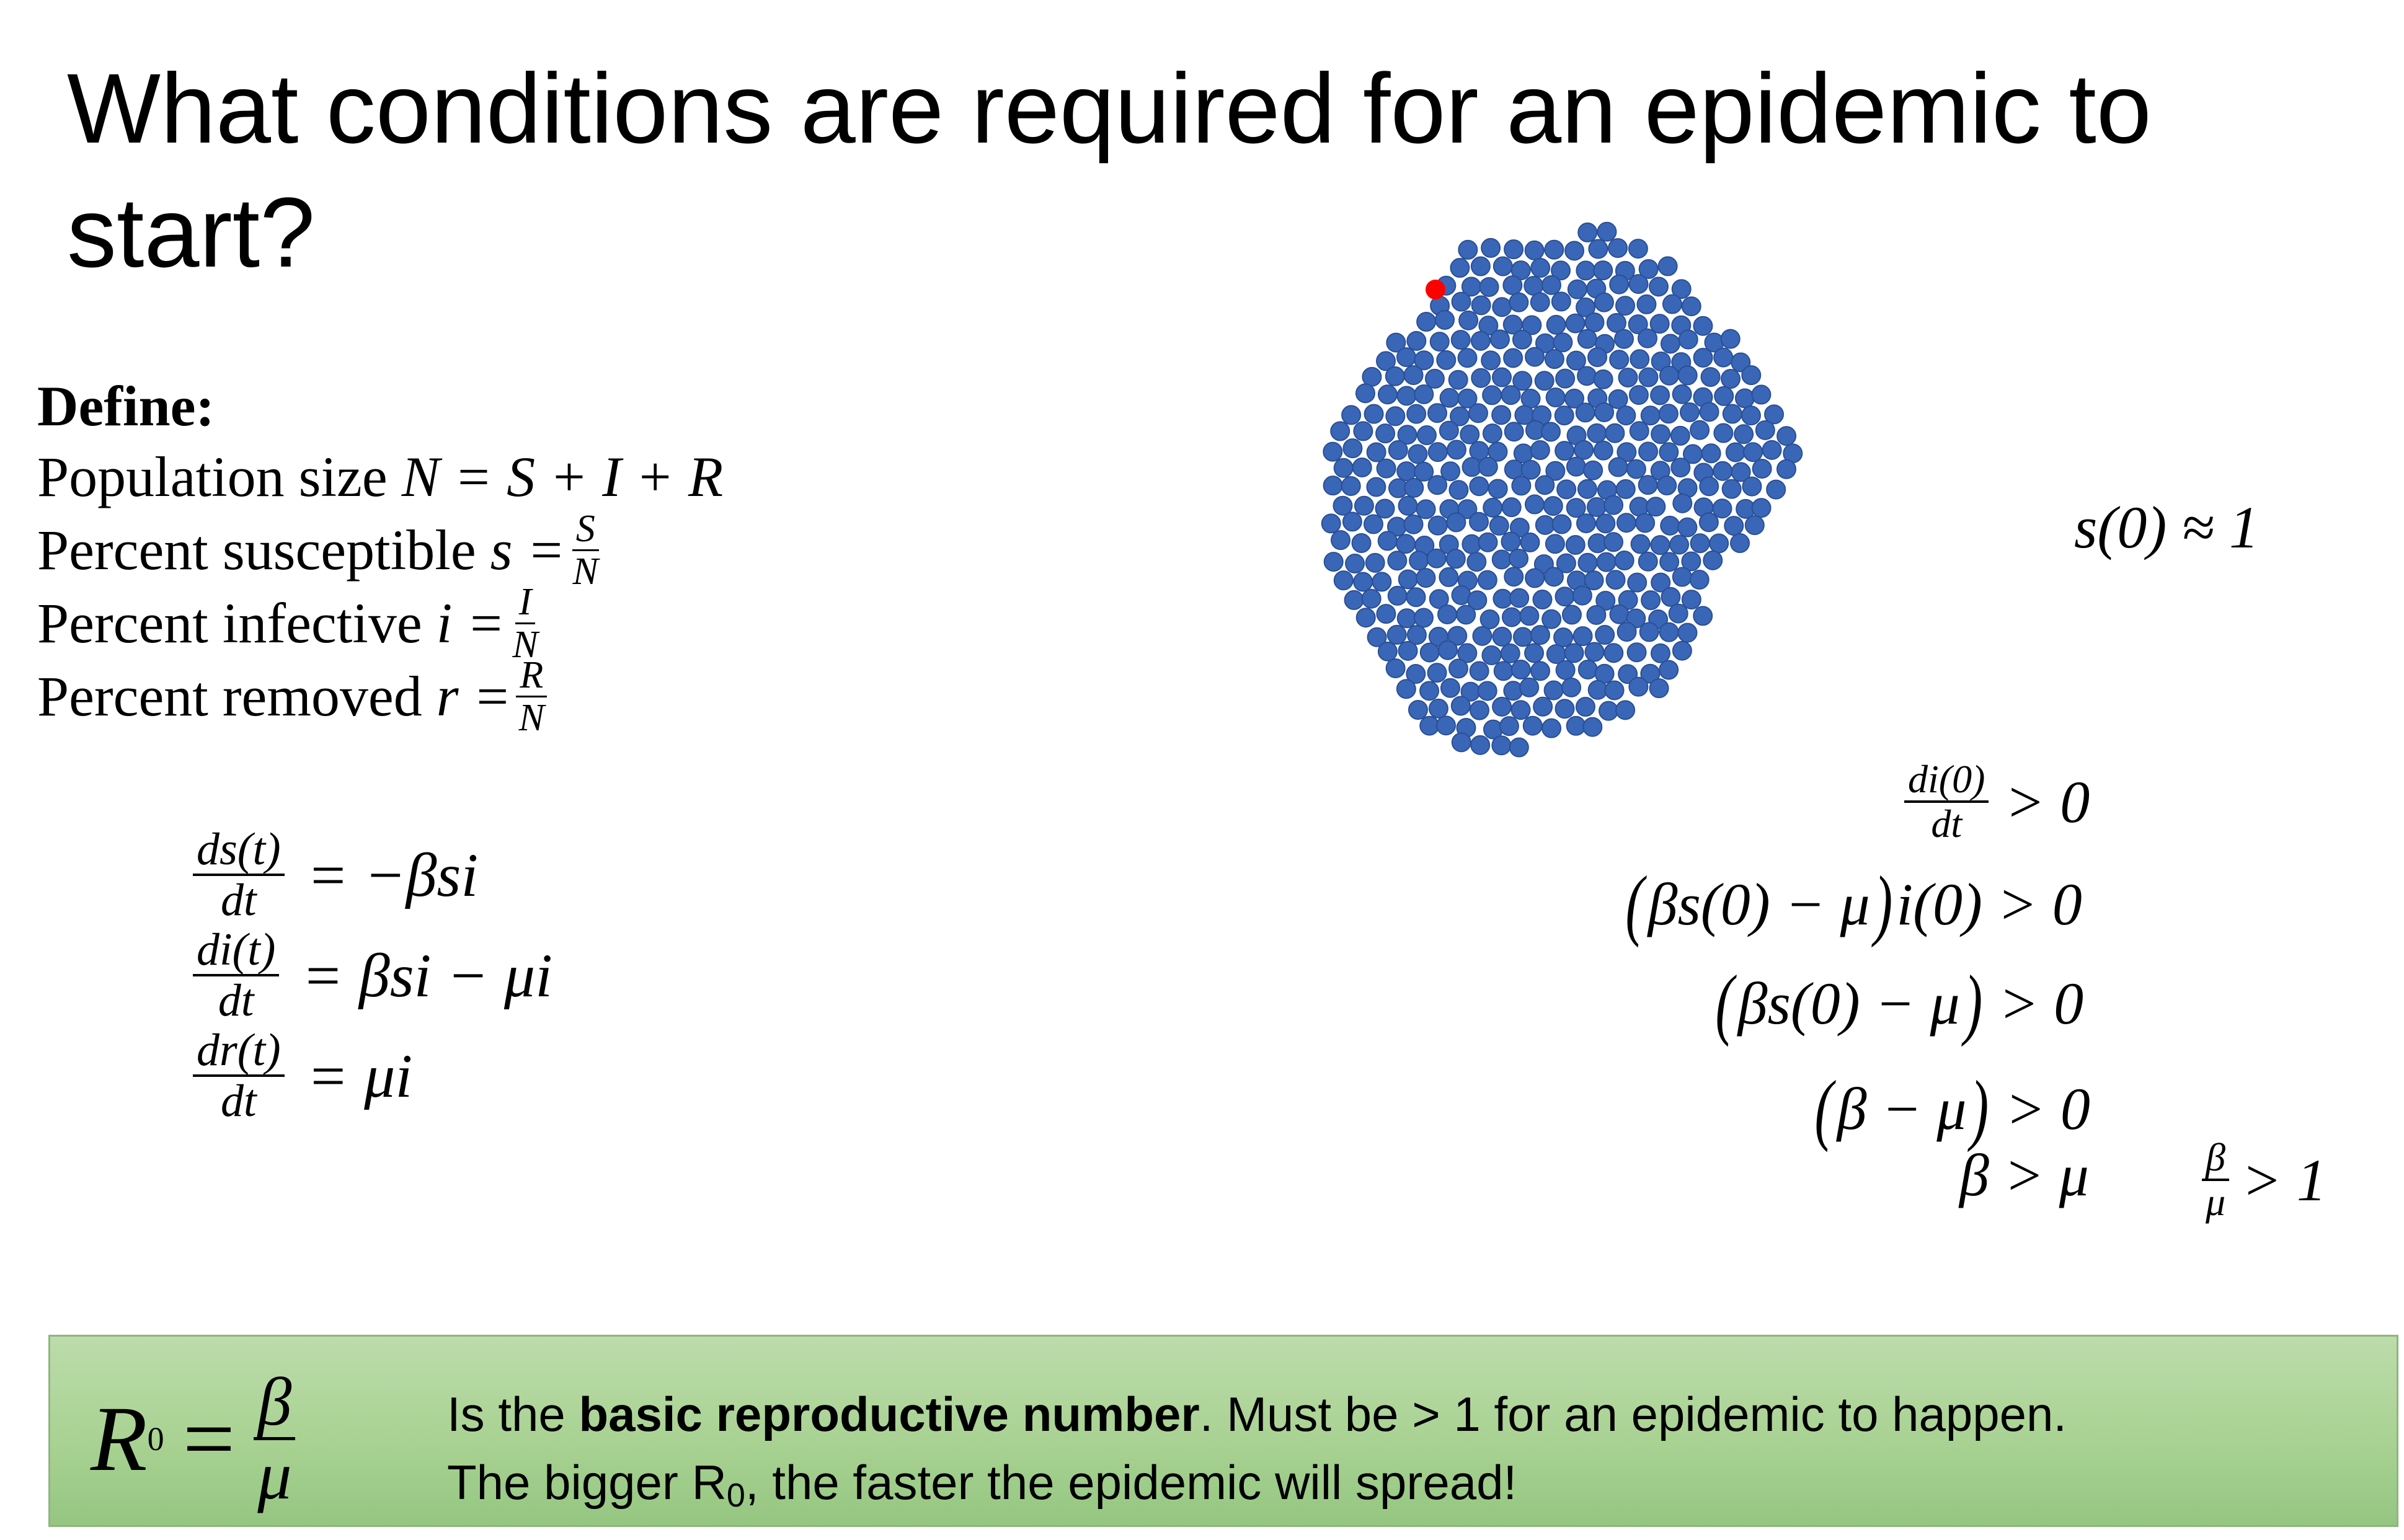  Describe the element at coordinates (191, 232) in the screenshot. I see `title-line-2: start?` at that location.